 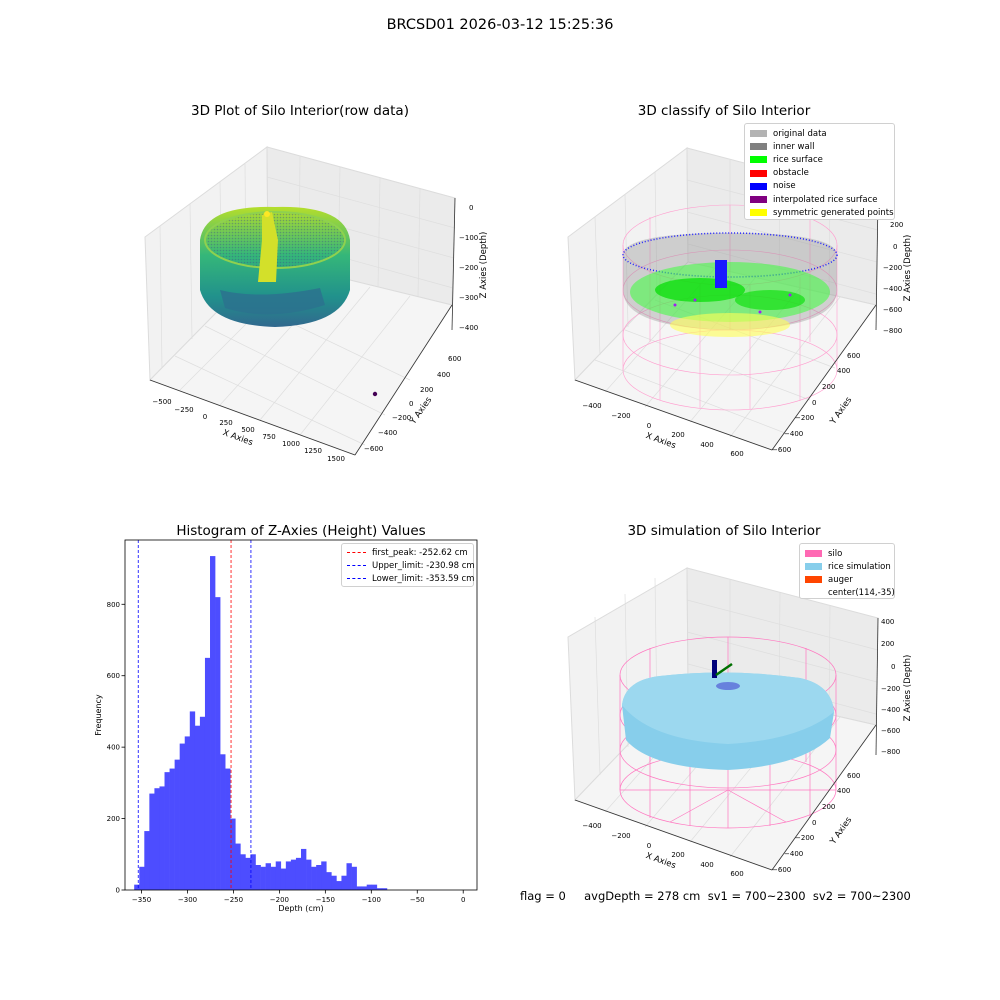 What do you see at coordinates (791, 173) in the screenshot?
I see `legend-label: obstacle` at bounding box center [791, 173].